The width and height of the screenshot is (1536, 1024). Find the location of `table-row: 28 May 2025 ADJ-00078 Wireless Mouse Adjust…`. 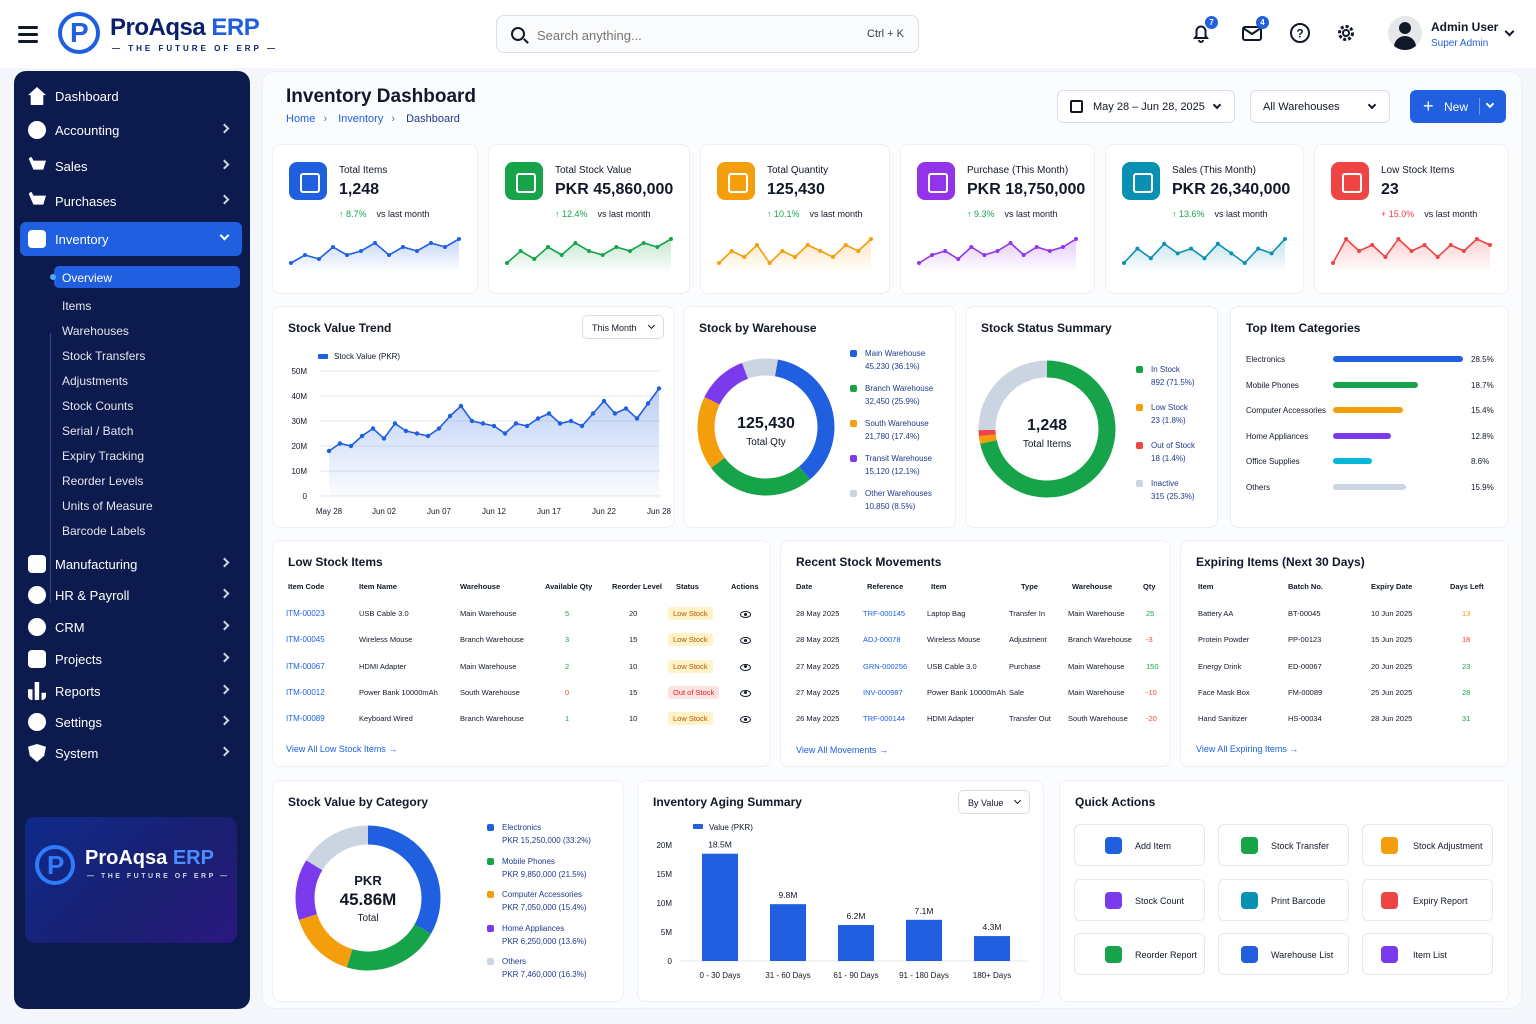

table-row: 28 May 2025 ADJ-00078 Wireless Mouse Adjust… is located at coordinates (975, 644).